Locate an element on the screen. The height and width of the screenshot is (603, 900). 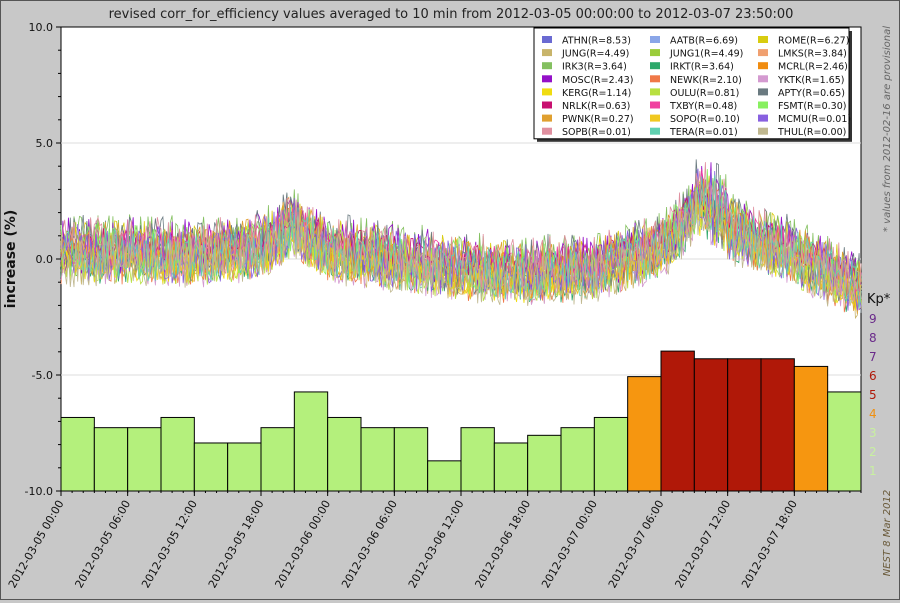
kp-scale: 9 8 7 6 5 4 3 2 1 is located at coordinates (873, 395).